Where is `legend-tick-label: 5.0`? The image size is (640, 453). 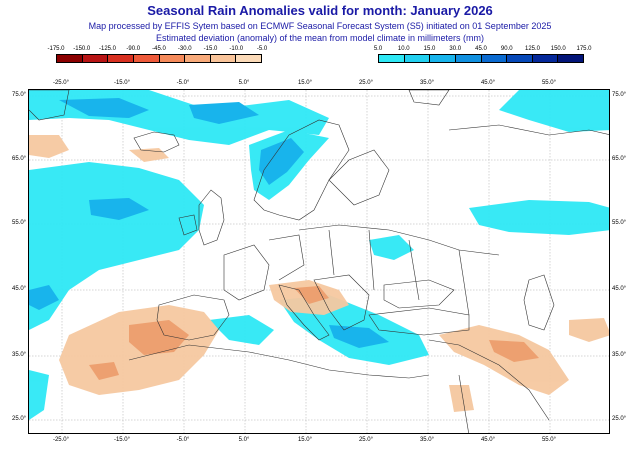 legend-tick-label: 5.0 is located at coordinates (378, 49).